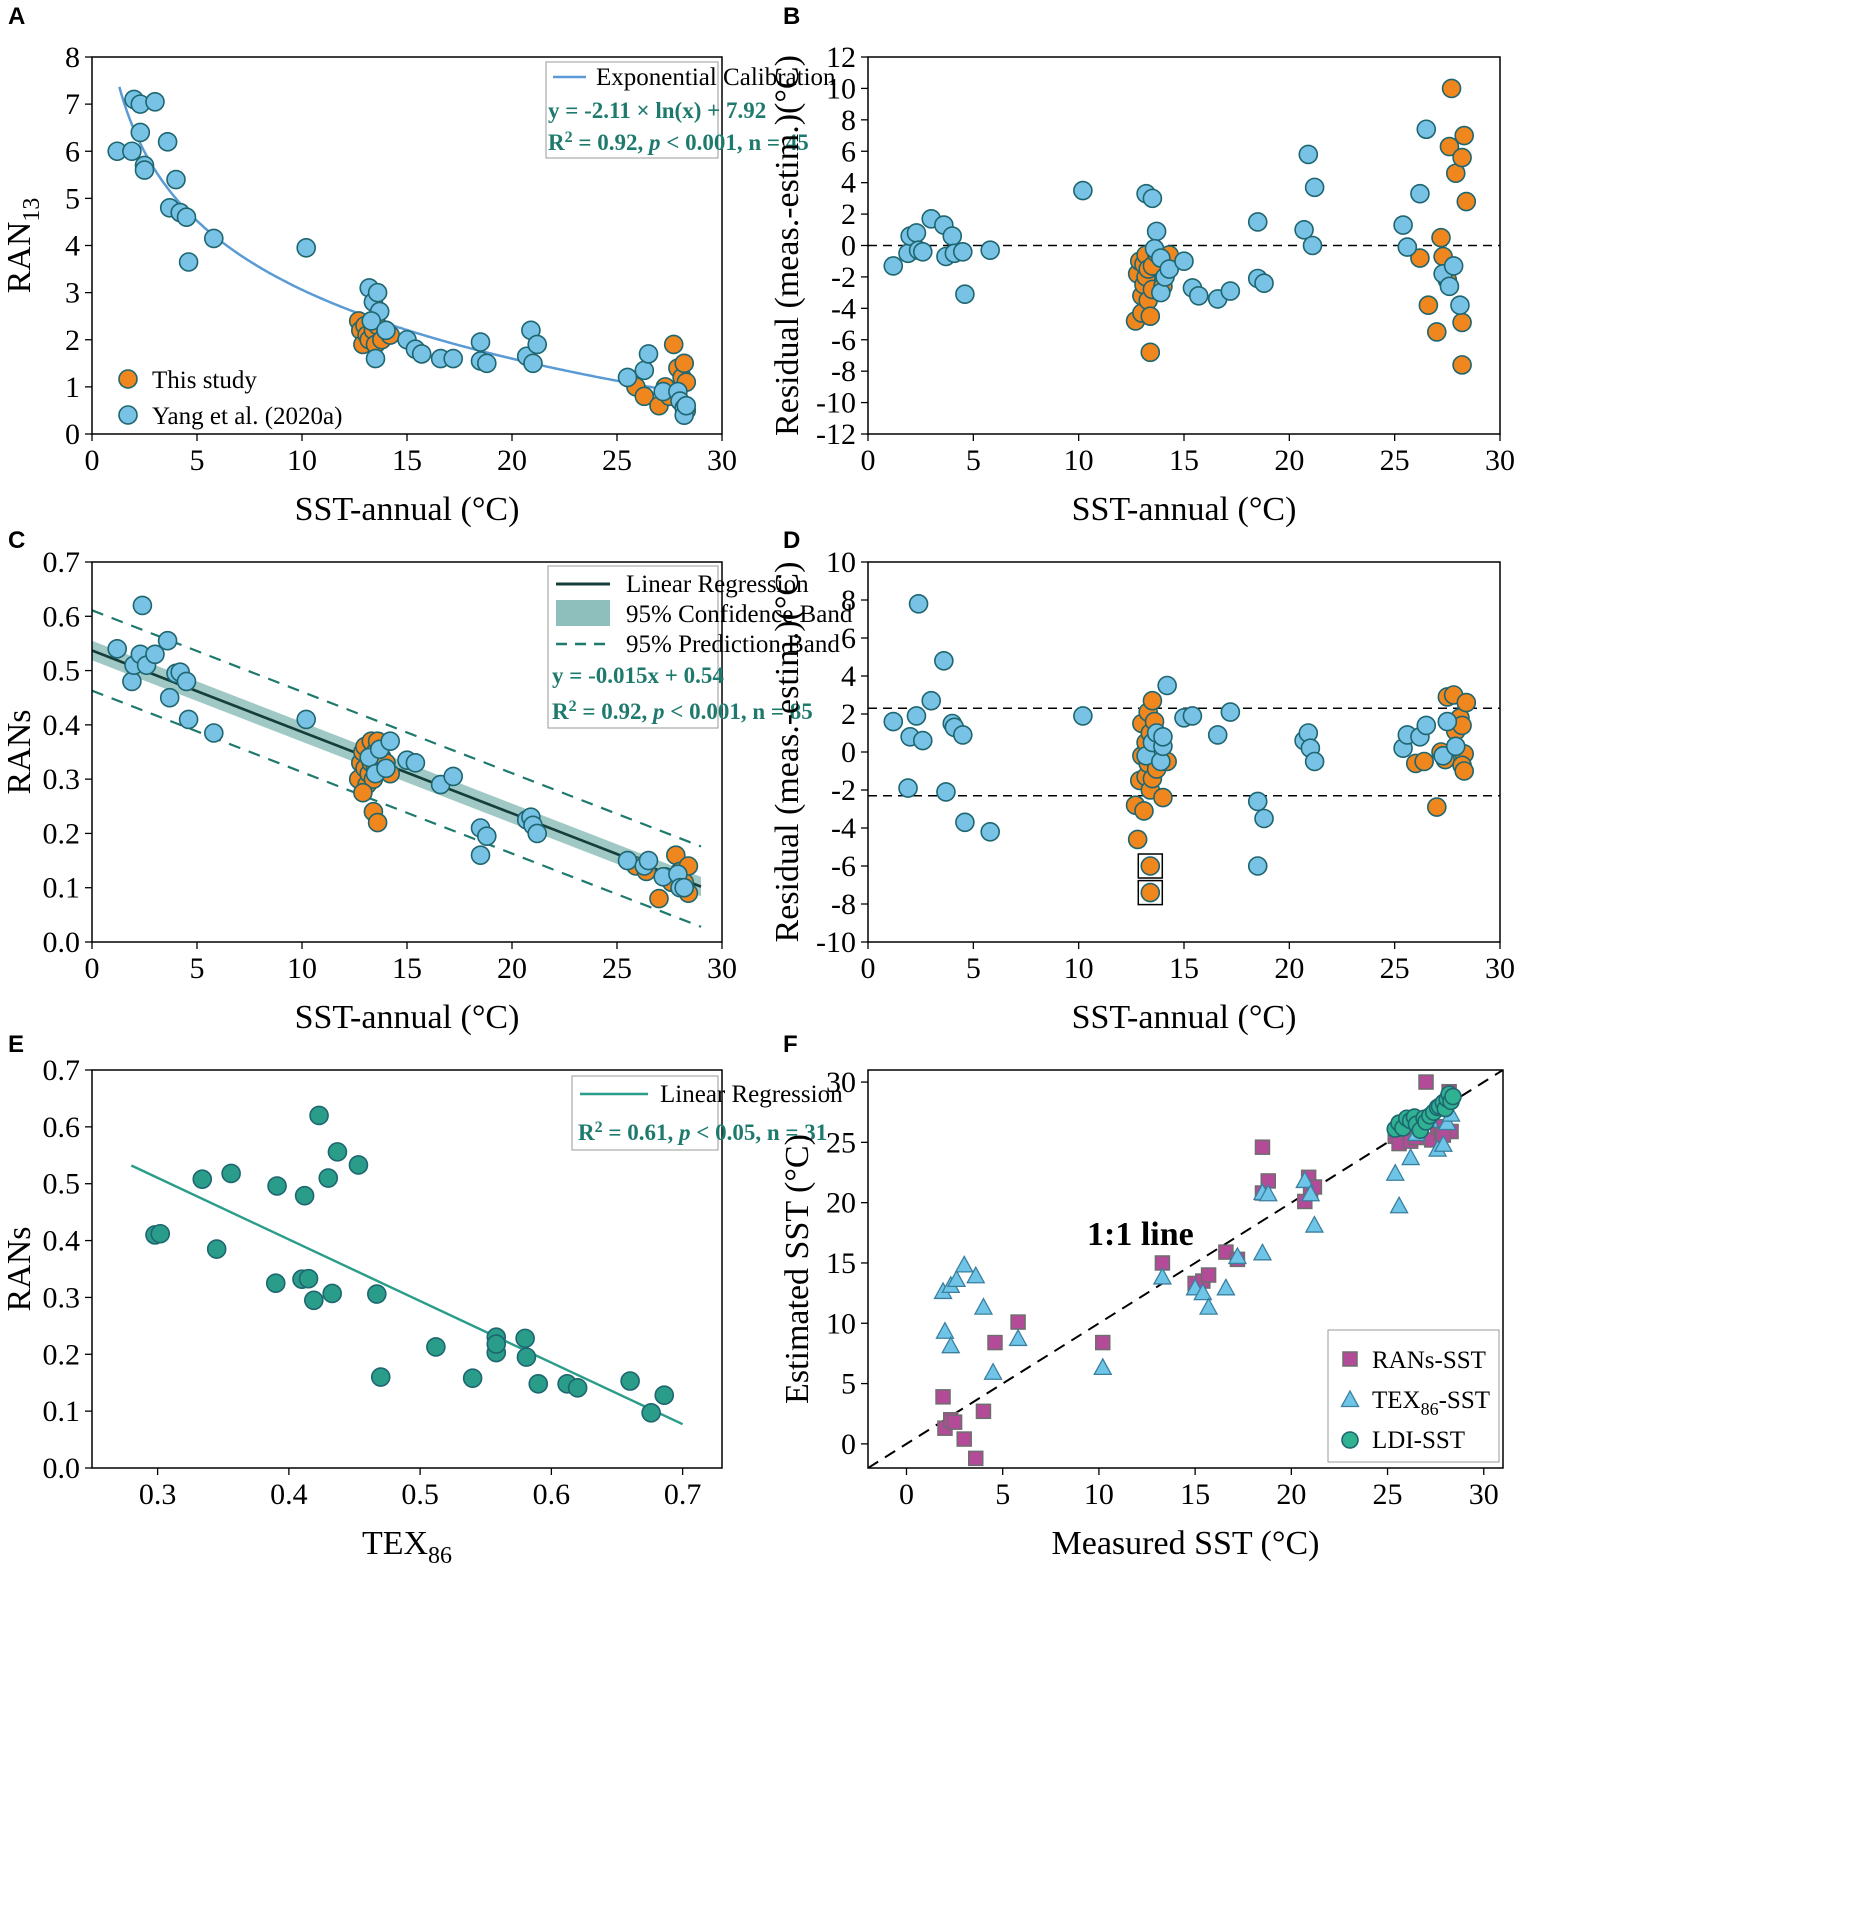 The image size is (1869, 1929). I want to click on y-axis-label: Residual (meas.-estim.)(°C), so click(787, 245).